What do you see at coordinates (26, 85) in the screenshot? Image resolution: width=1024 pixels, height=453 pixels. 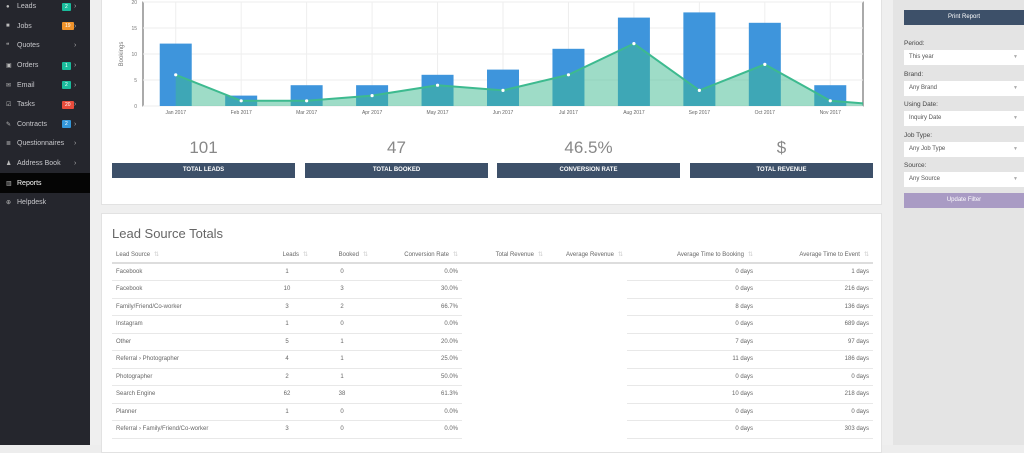 I see `sidebar-item-label: Email` at bounding box center [26, 85].